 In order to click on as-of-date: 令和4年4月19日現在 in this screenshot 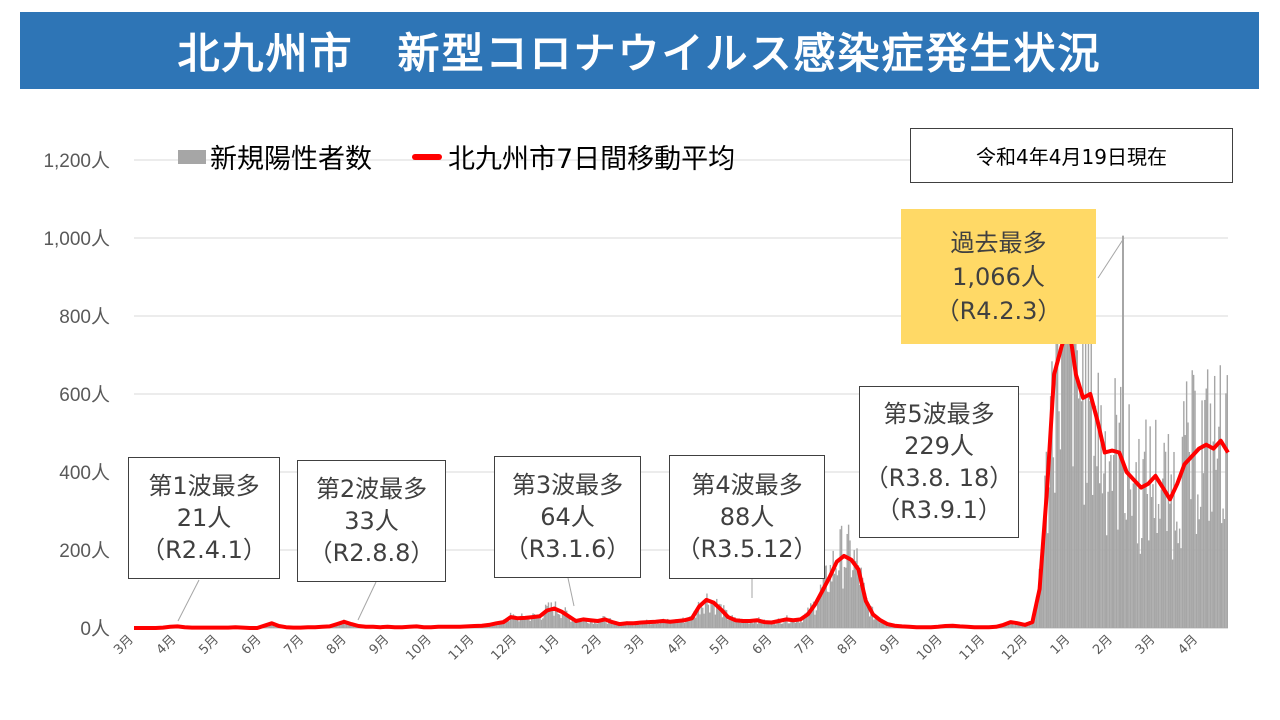, I will do `click(1071, 155)`.